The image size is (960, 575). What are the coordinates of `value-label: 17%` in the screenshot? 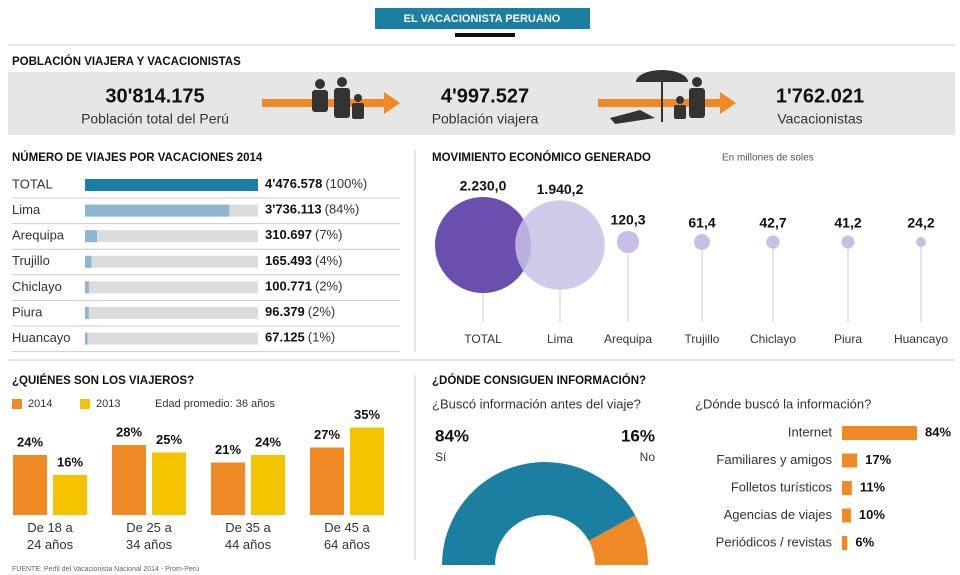 It's located at (878, 459).